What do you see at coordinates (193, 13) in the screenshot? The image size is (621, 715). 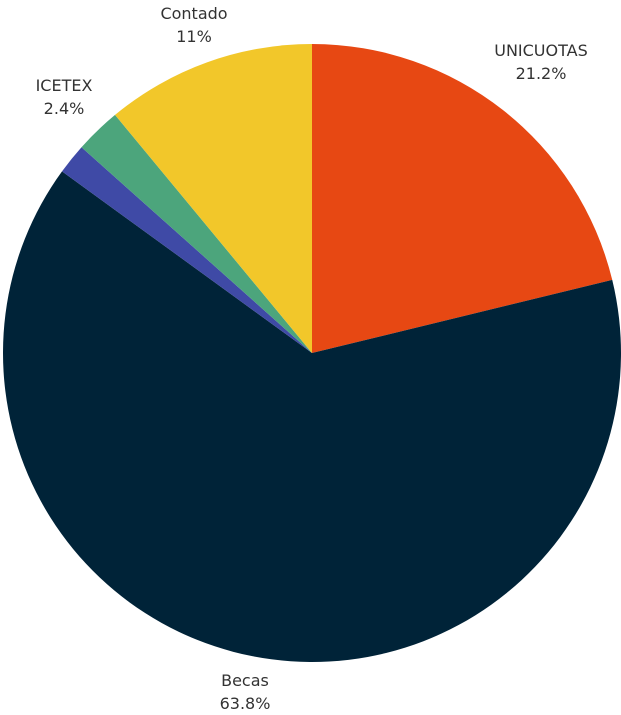 I see `label-contado-name: Contado` at bounding box center [193, 13].